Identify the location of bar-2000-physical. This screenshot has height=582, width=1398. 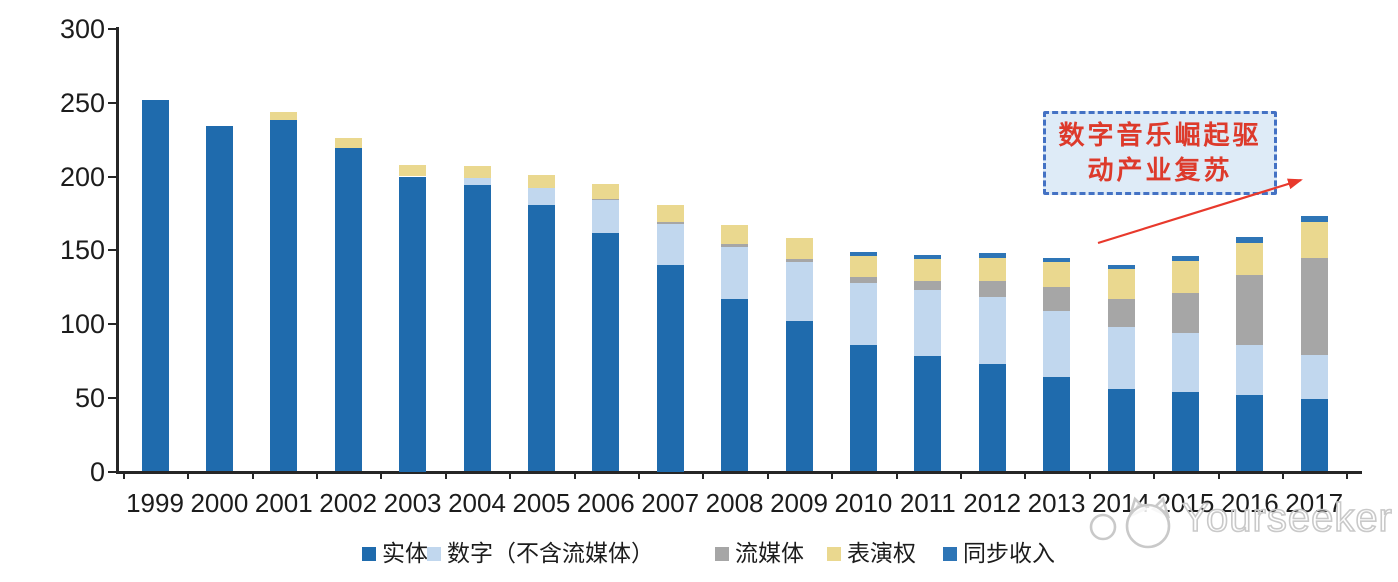
(219, 299).